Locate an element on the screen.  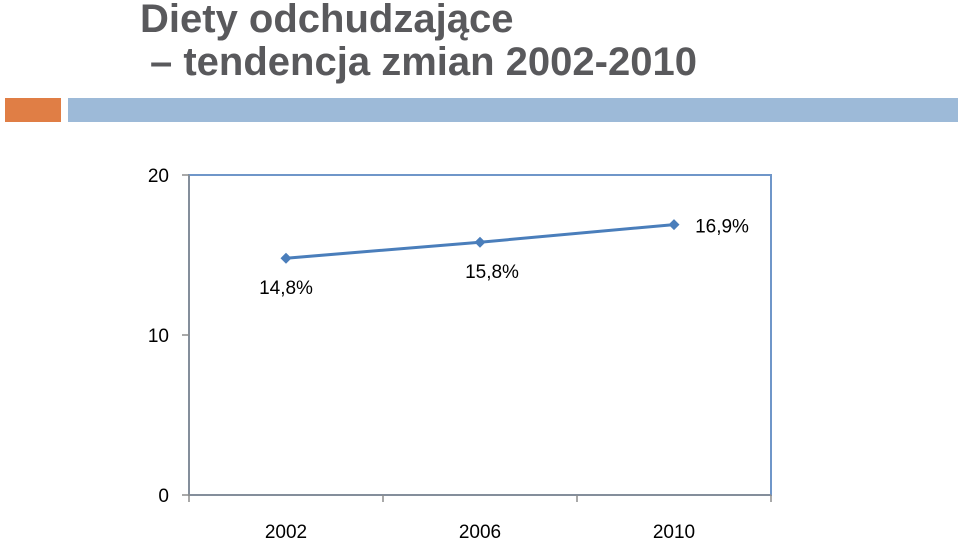
data-label: 16,9% is located at coordinates (722, 227).